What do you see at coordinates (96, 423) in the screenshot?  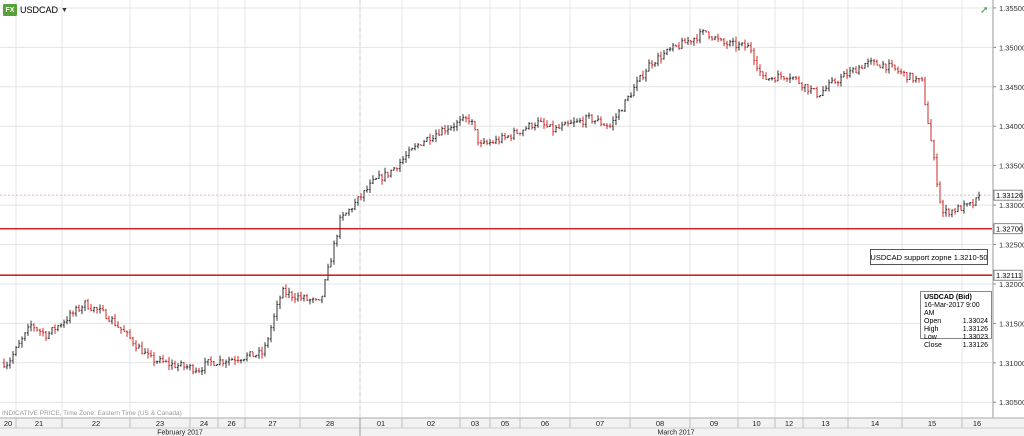 I see `x-day-label: 22` at bounding box center [96, 423].